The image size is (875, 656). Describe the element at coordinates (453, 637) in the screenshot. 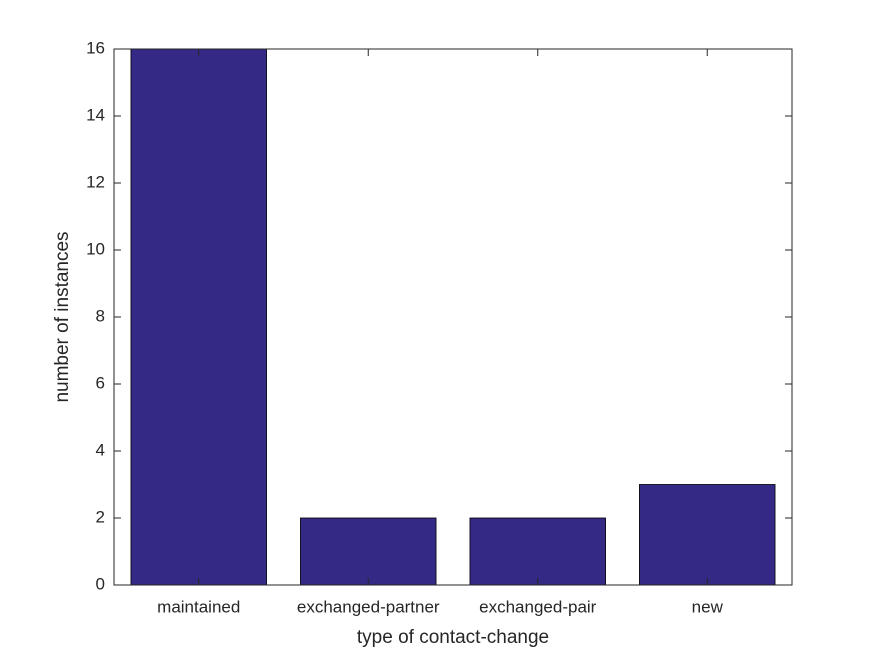

I see `x-axis-label: type of contact-change` at that location.